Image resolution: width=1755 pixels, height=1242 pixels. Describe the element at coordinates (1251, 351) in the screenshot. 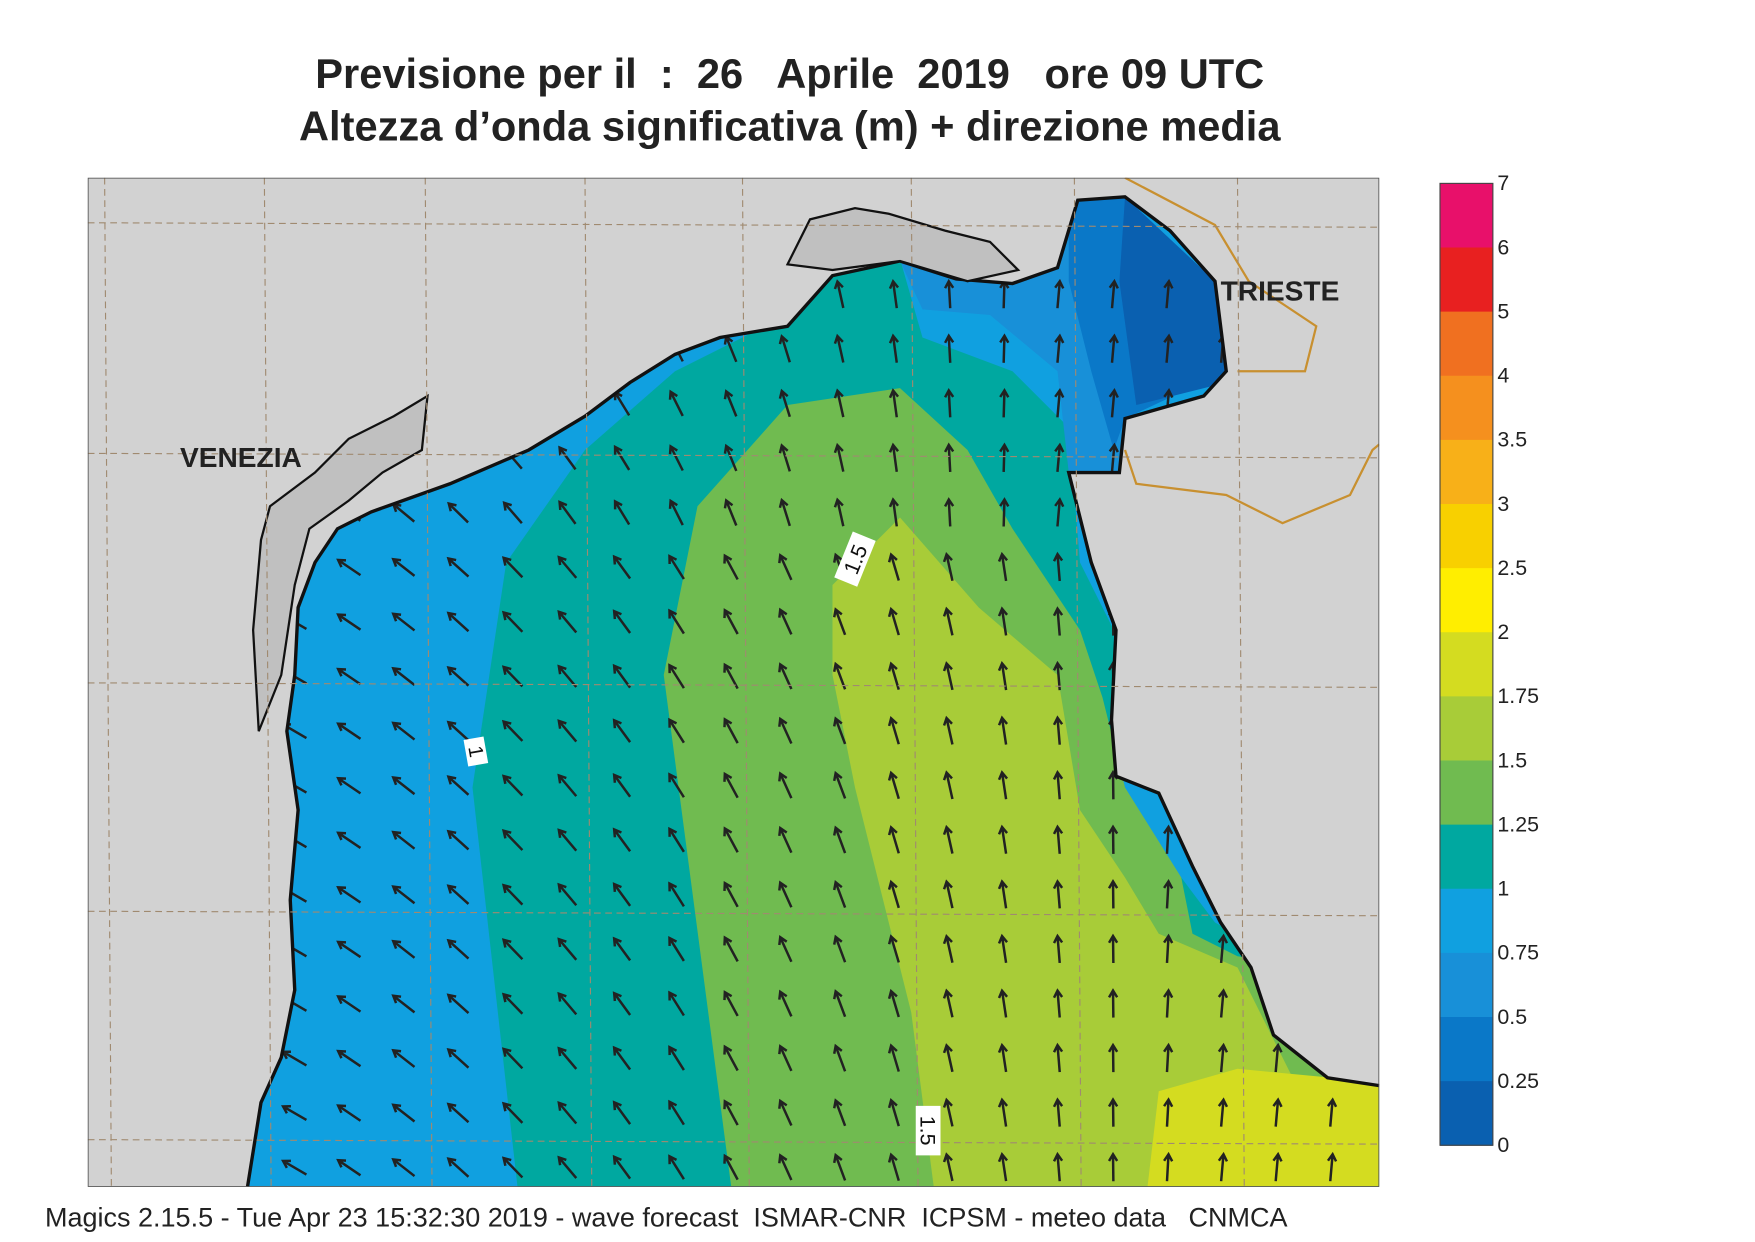

I see `border` at that location.